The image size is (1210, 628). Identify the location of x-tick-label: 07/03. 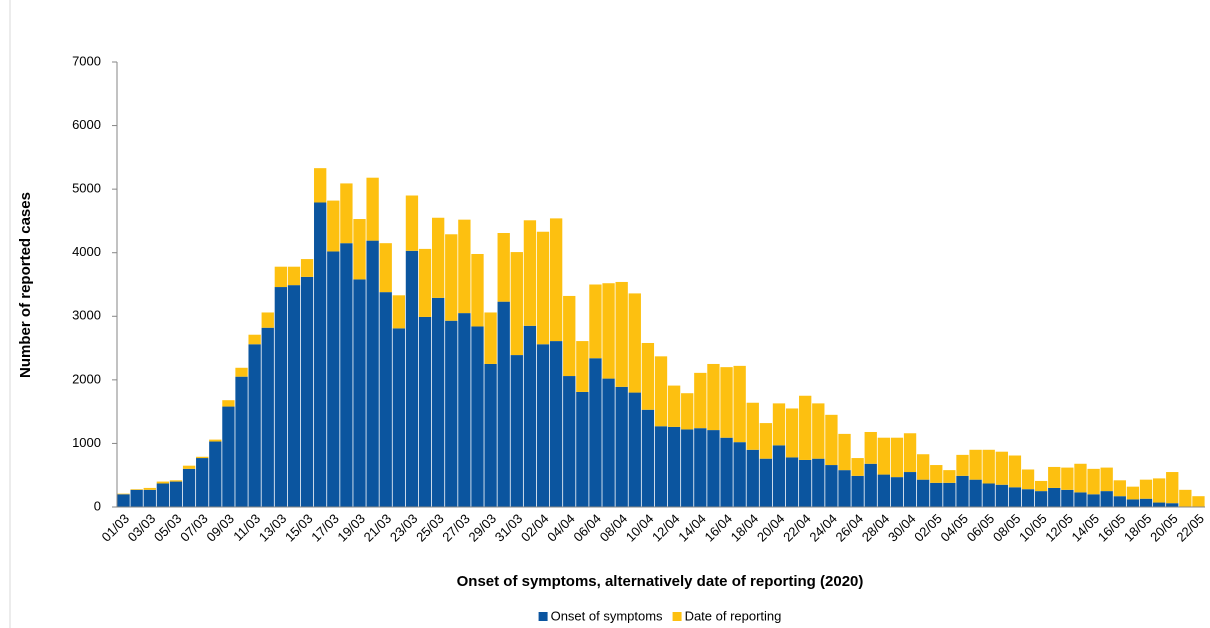
(194, 528).